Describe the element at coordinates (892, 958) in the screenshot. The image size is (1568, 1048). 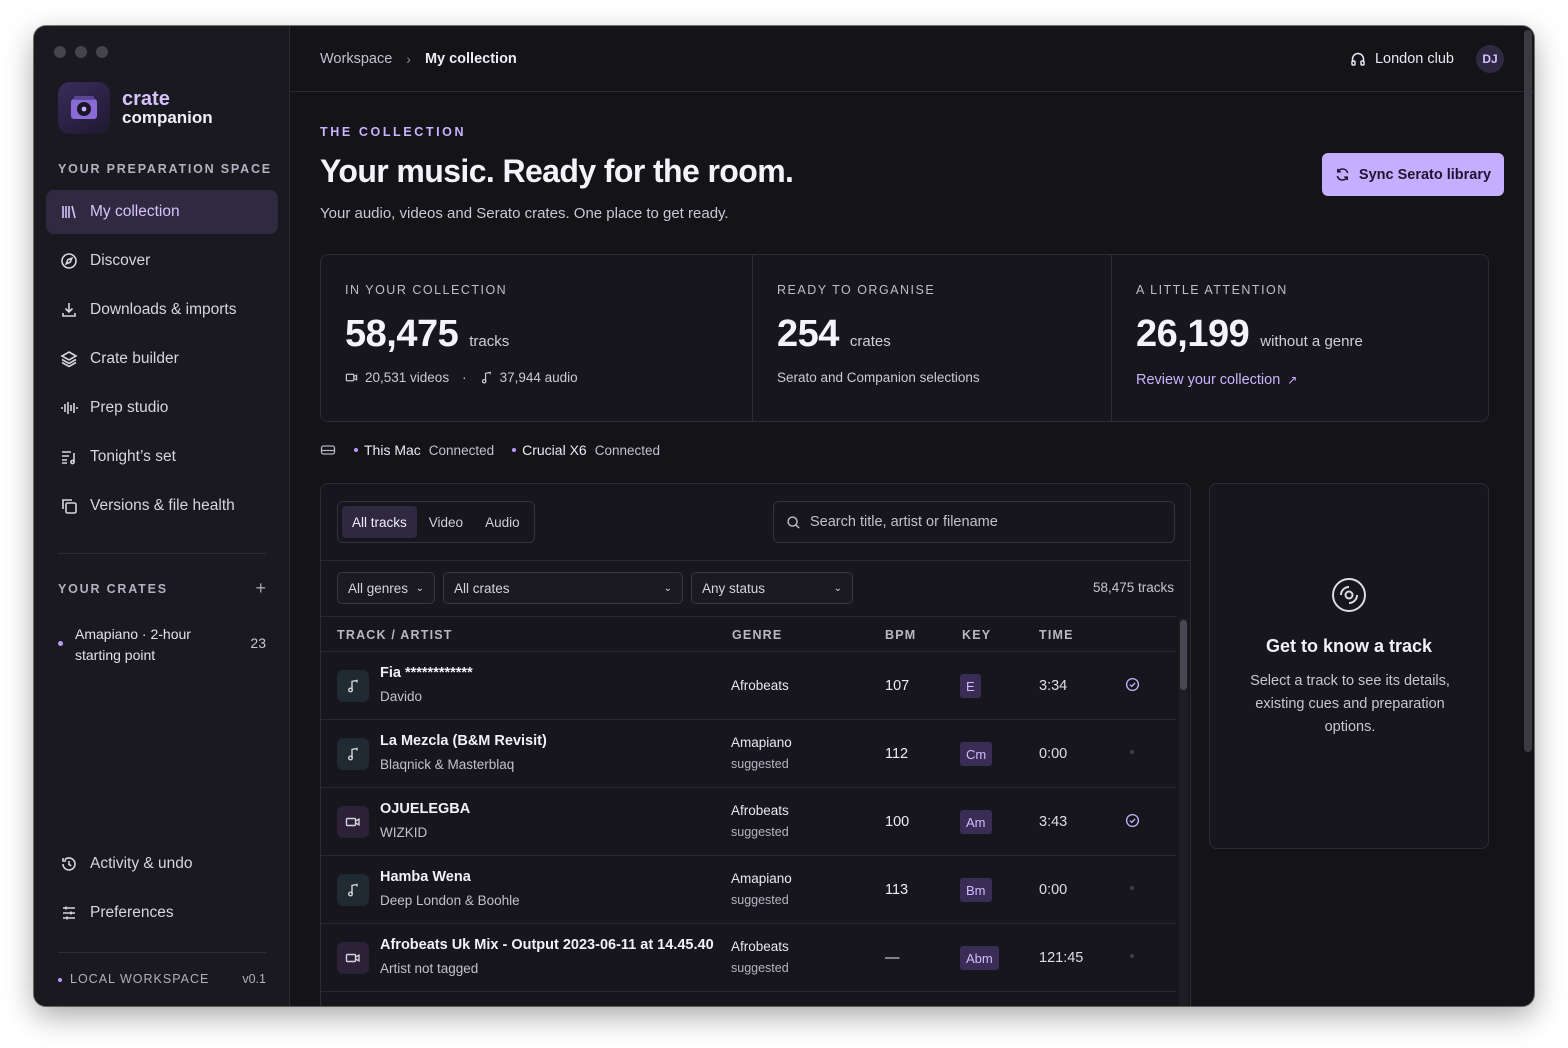
I see `track-bpm: —` at that location.